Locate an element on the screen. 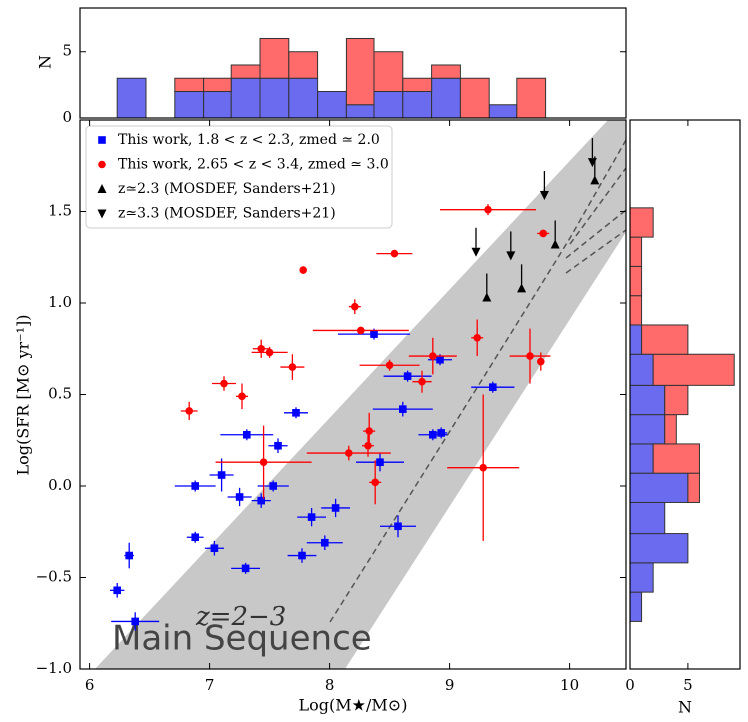  x-tick-label: 8 is located at coordinates (330, 685).